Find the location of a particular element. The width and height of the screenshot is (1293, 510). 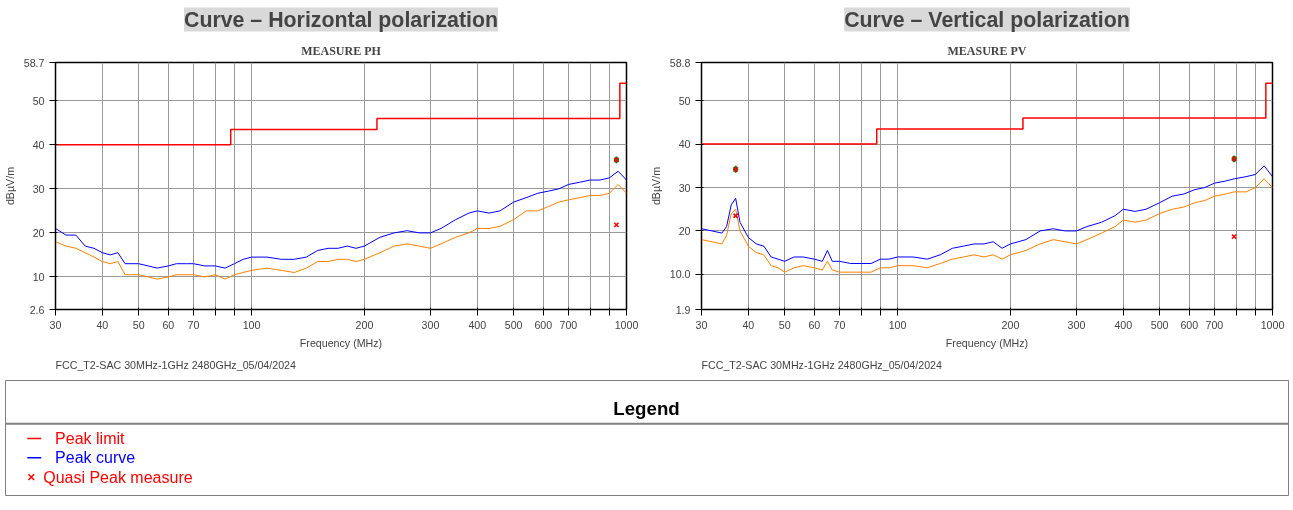

legend-title: Legend is located at coordinates (646, 408).